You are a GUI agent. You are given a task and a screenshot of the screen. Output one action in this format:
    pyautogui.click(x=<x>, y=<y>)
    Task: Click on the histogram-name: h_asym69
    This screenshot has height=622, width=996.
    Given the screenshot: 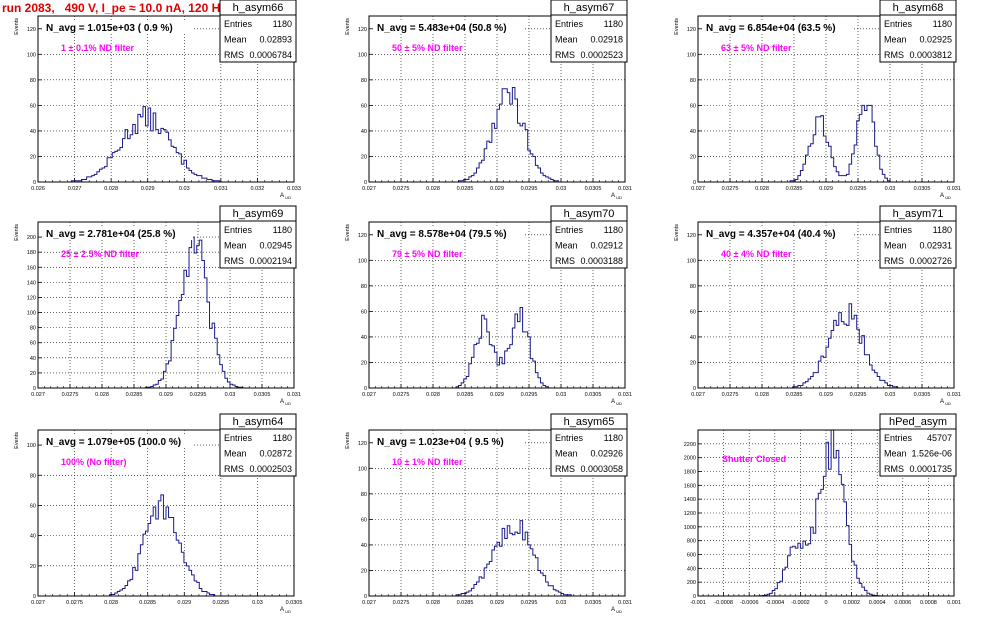 What is the action you would take?
    pyautogui.click(x=258, y=214)
    